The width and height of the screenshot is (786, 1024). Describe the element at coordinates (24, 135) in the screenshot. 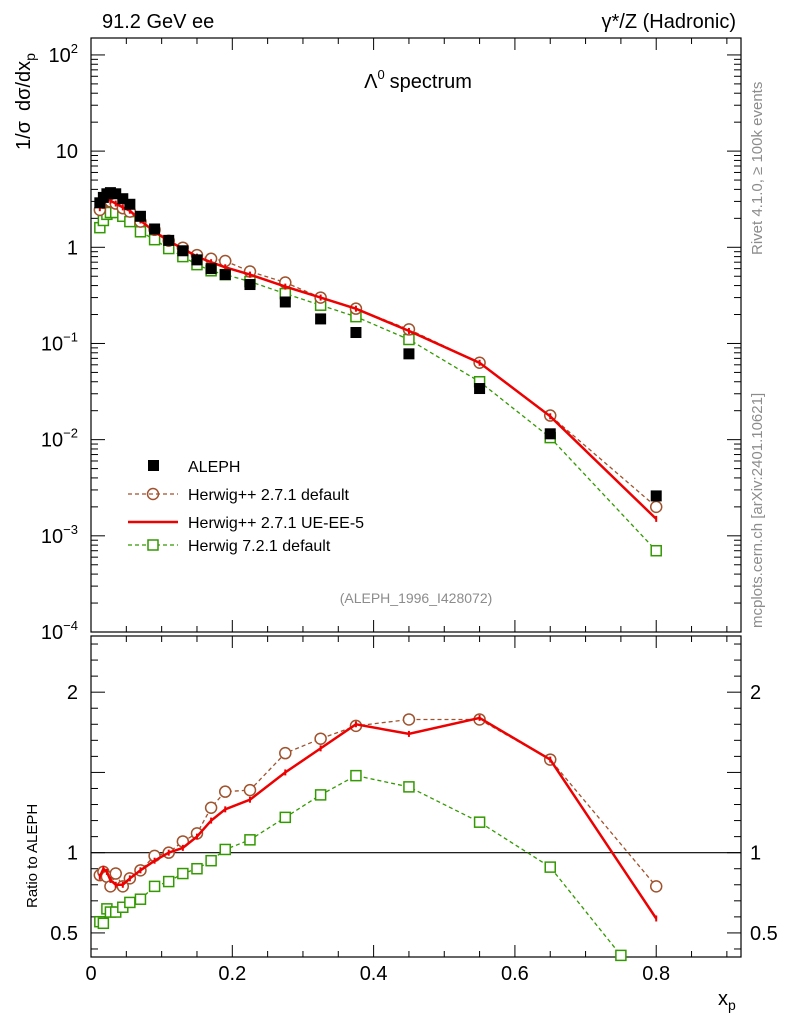

I see `upper-ylabel-prefix: 1/σ` at that location.